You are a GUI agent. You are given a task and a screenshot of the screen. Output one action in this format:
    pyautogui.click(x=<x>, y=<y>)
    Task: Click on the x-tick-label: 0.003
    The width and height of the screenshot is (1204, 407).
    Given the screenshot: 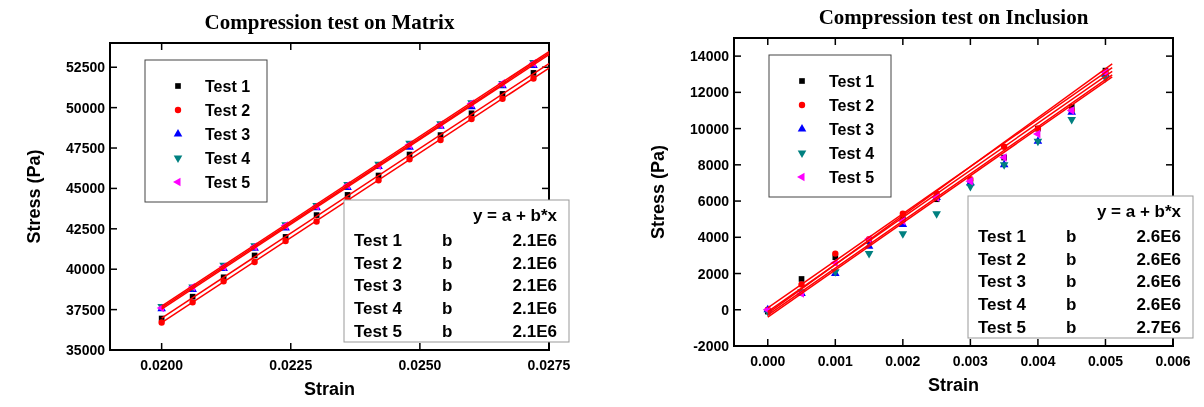 What is the action you would take?
    pyautogui.click(x=970, y=361)
    